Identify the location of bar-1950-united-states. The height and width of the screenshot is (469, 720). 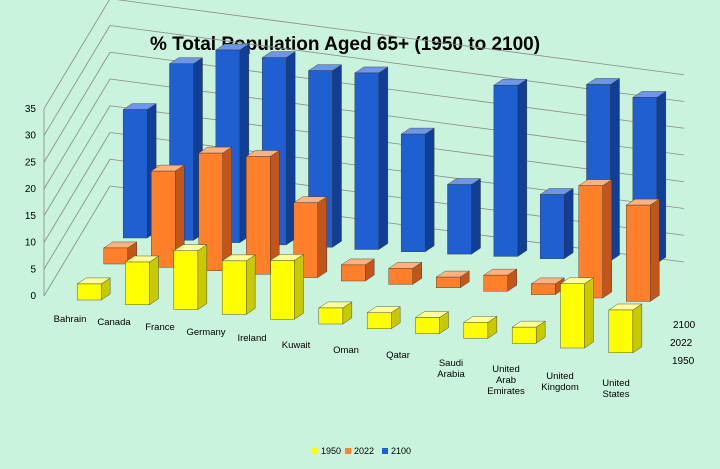
(625, 328).